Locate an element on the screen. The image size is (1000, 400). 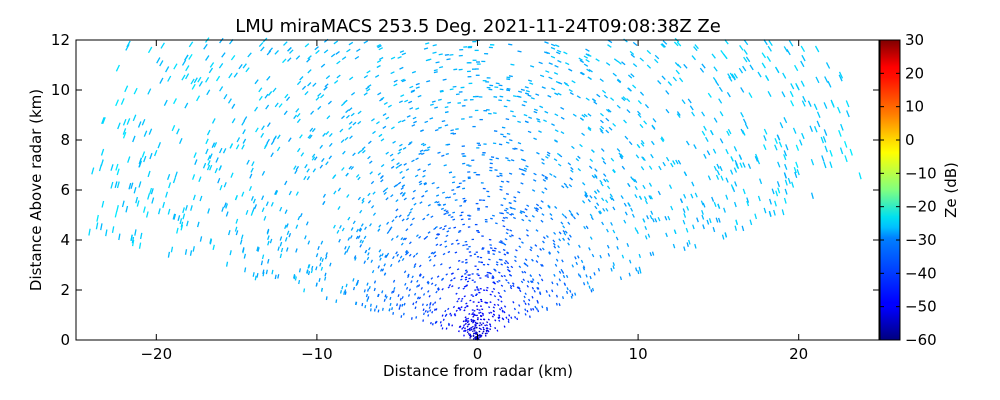
y-tick-label: 8 is located at coordinates (65, 140).